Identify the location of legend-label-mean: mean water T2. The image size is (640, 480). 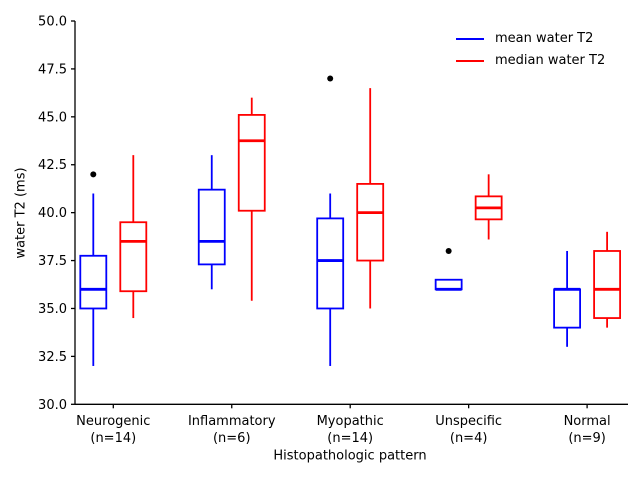
(544, 38).